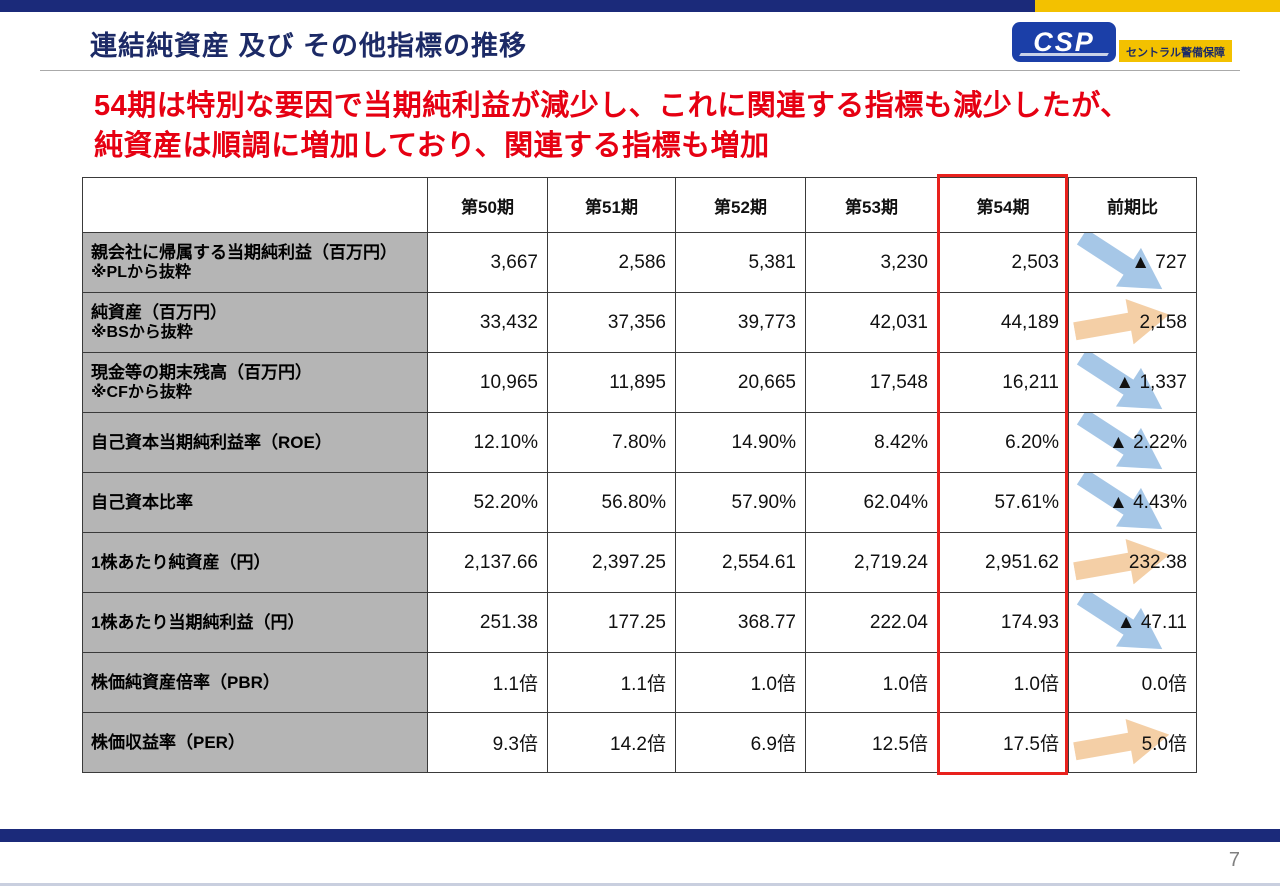  Describe the element at coordinates (255, 322) in the screenshot. I see `row-label: 純資産（百万円） ※BSから抜粋` at that location.